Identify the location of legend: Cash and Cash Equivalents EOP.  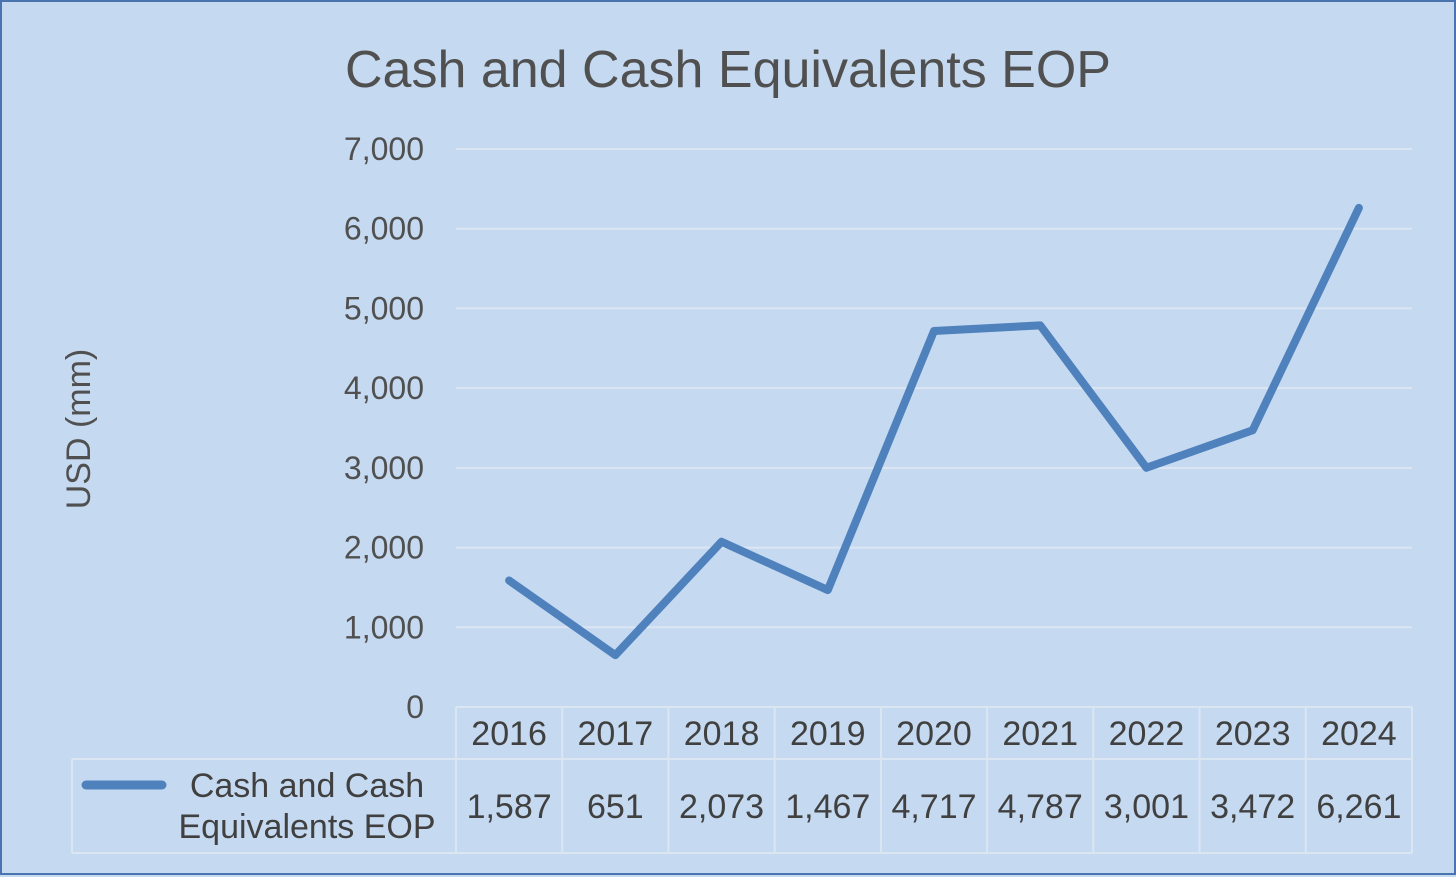
(261, 806).